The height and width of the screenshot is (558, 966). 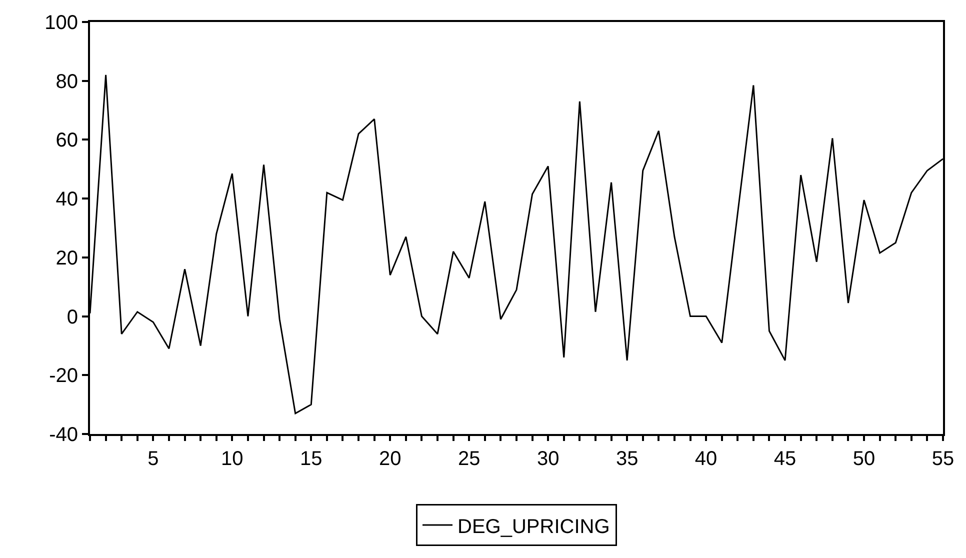 What do you see at coordinates (67, 141) in the screenshot?
I see `y-tick-label: 60` at bounding box center [67, 141].